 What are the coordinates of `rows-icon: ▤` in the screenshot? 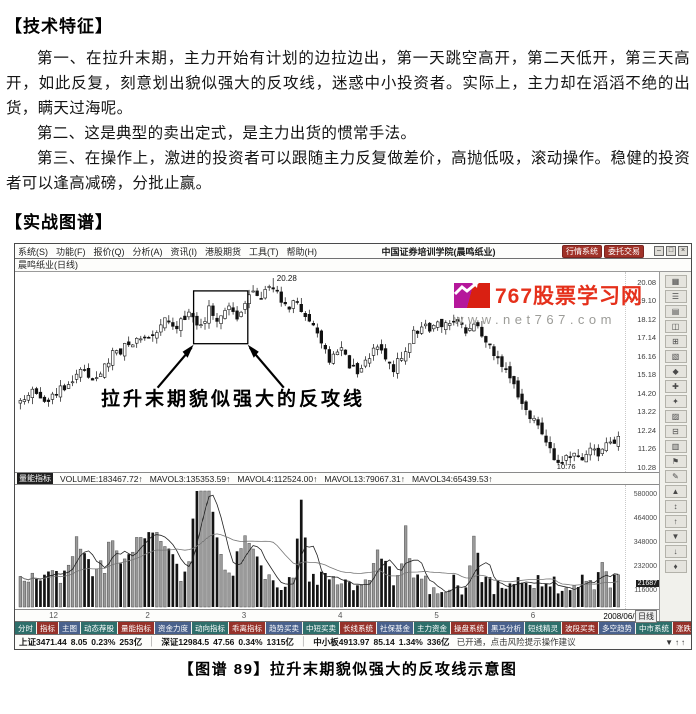 It's located at (675, 311).